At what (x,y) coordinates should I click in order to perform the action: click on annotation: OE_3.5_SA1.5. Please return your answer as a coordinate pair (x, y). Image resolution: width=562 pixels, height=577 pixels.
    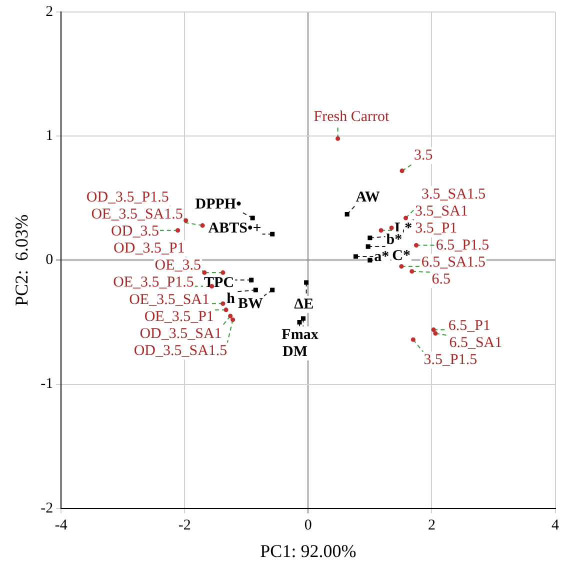
    Looking at the image, I should click on (137, 214).